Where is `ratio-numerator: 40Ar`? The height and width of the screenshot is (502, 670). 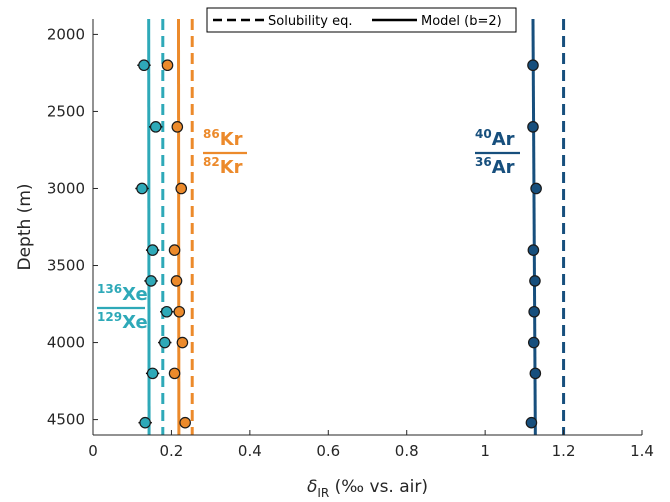
ratio-numerator: 40Ar is located at coordinates (495, 138).